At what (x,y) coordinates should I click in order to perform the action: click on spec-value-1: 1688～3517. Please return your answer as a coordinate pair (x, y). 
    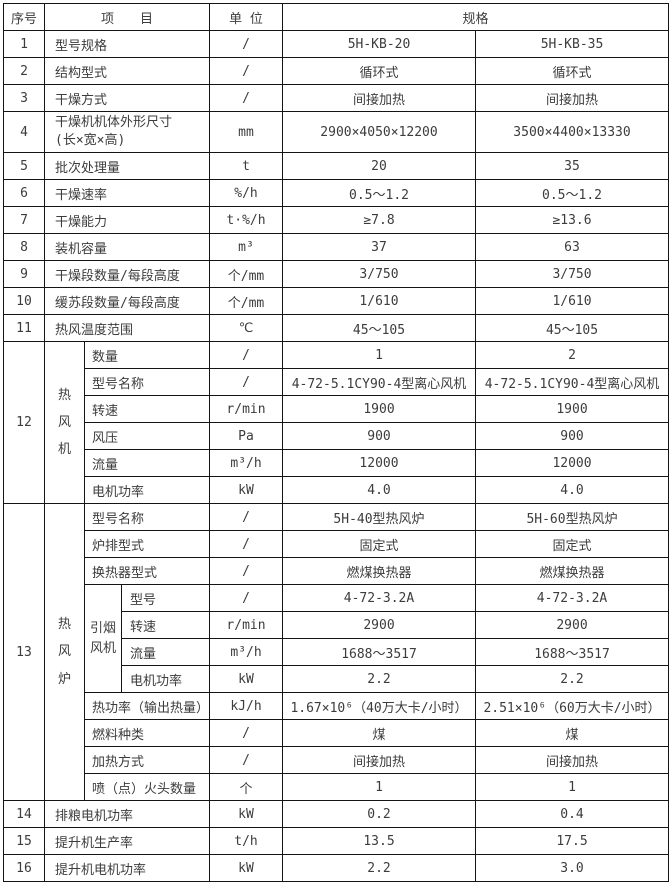
    Looking at the image, I should click on (379, 652).